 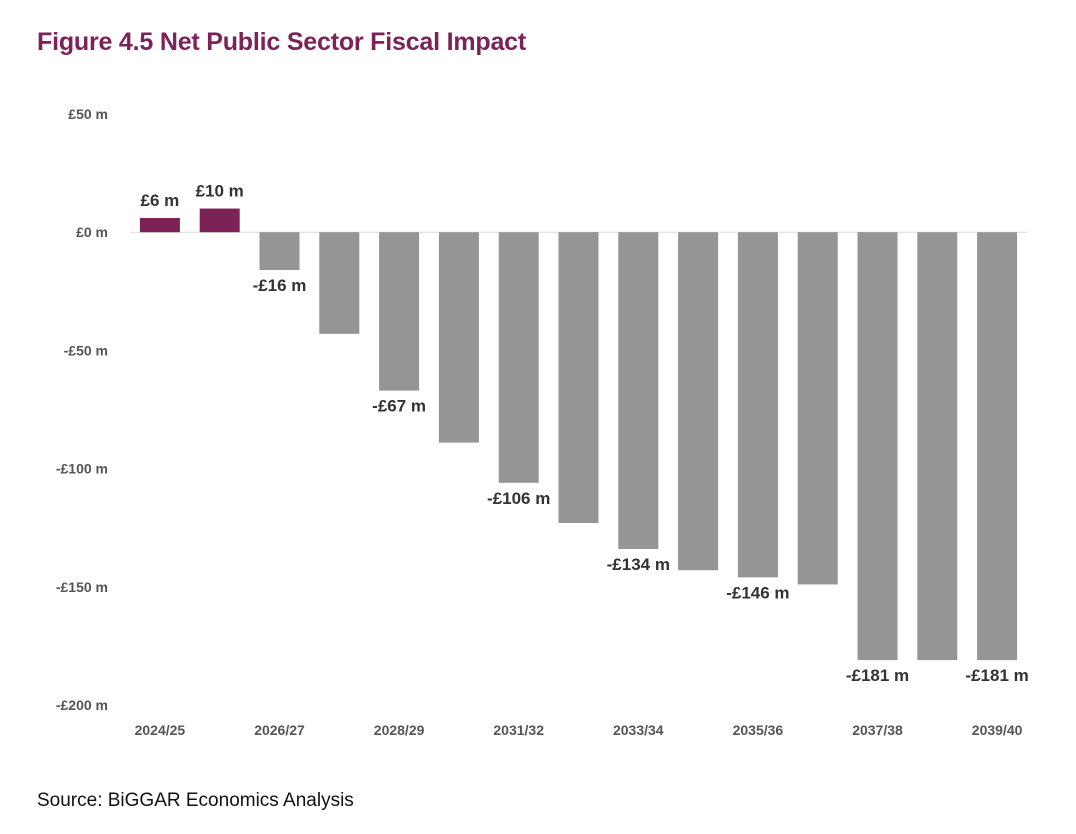 I want to click on y-tick-label: -£100 m, so click(x=82, y=469).